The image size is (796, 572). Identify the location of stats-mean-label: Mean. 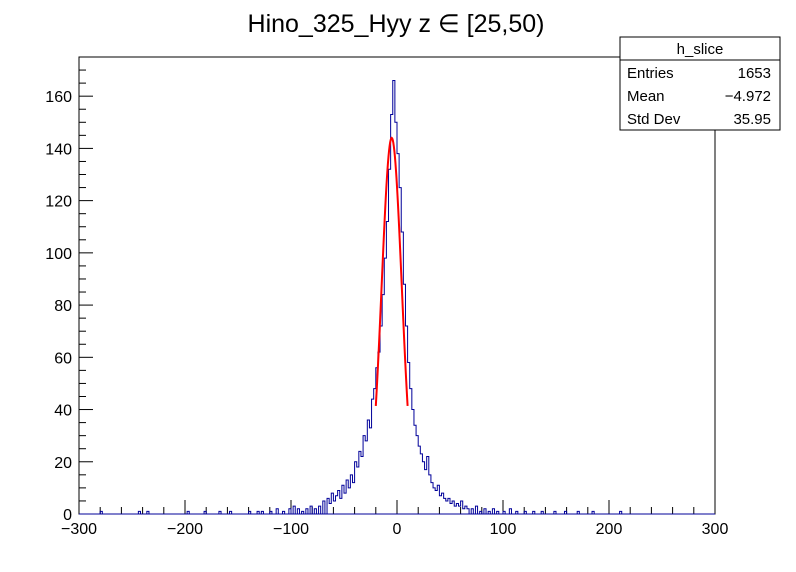
(646, 96).